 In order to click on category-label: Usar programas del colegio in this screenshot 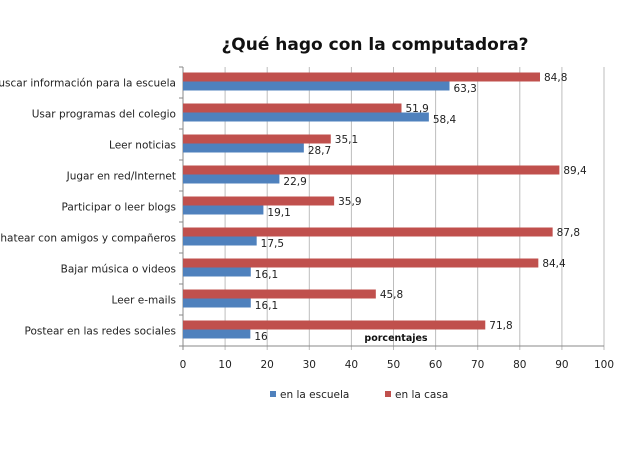, I will do `click(104, 115)`.